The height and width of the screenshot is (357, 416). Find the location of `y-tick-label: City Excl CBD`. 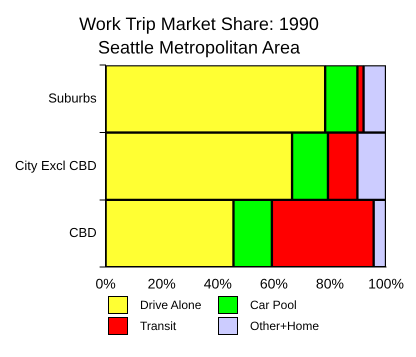

y-tick-label: City Excl CBD is located at coordinates (55, 165).